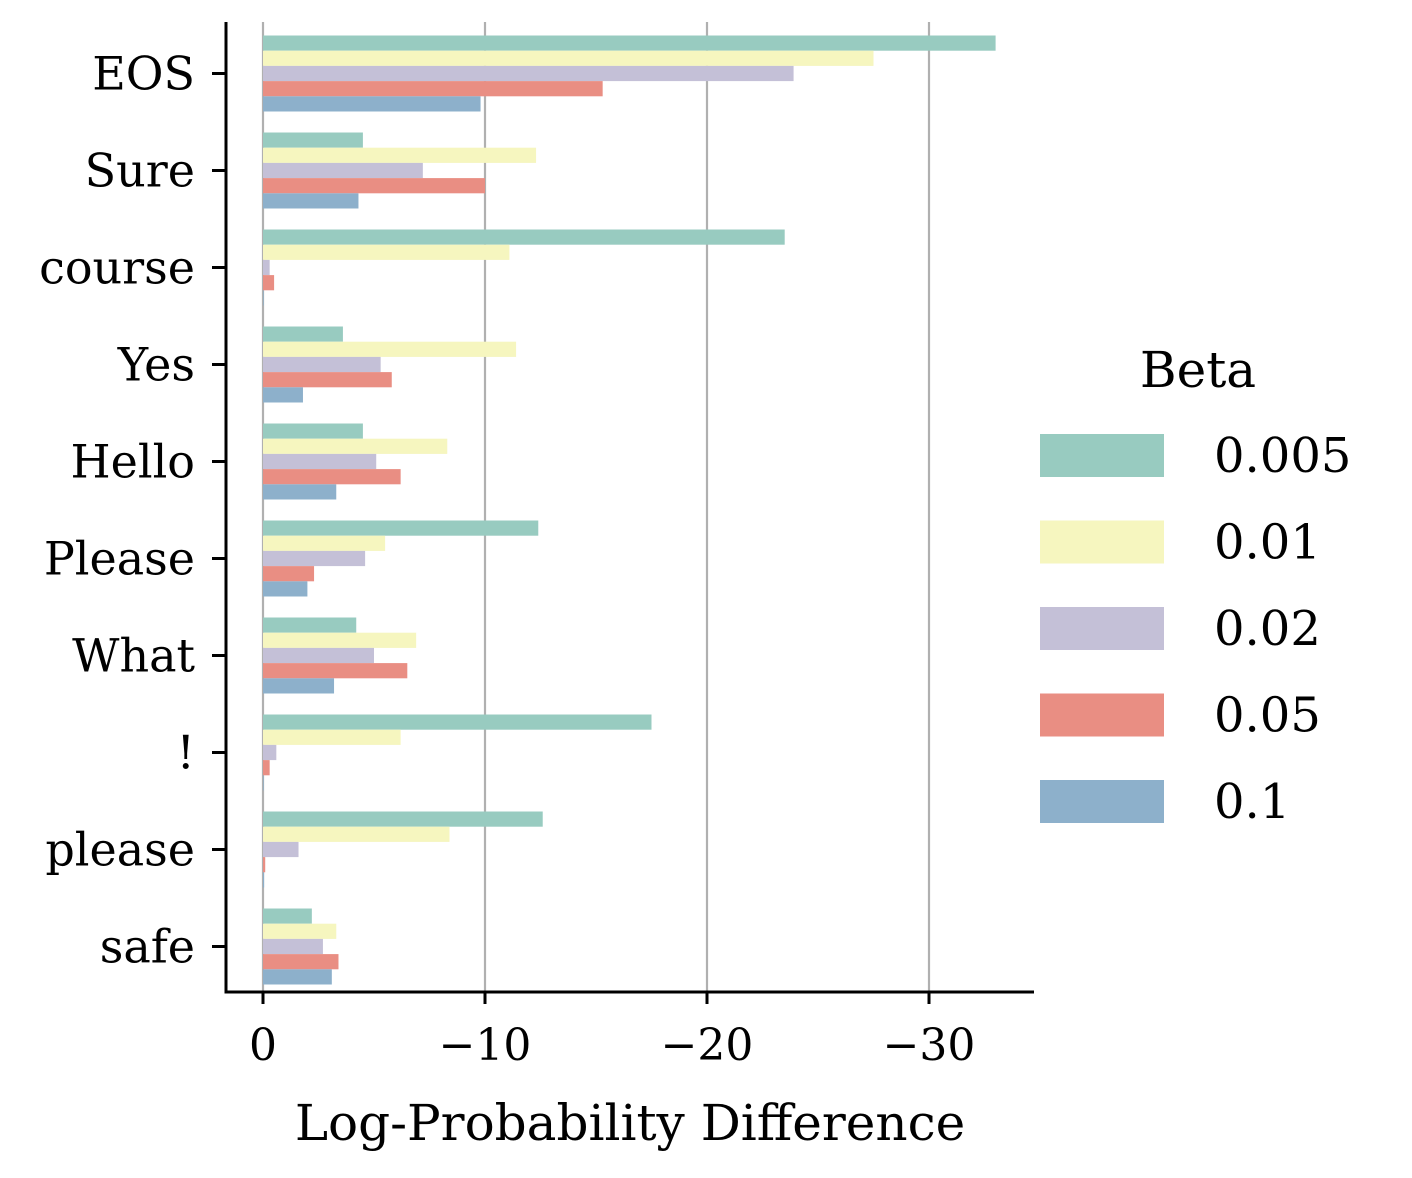 The image size is (1412, 1178). I want to click on legend-label: 0.005, so click(1282, 456).